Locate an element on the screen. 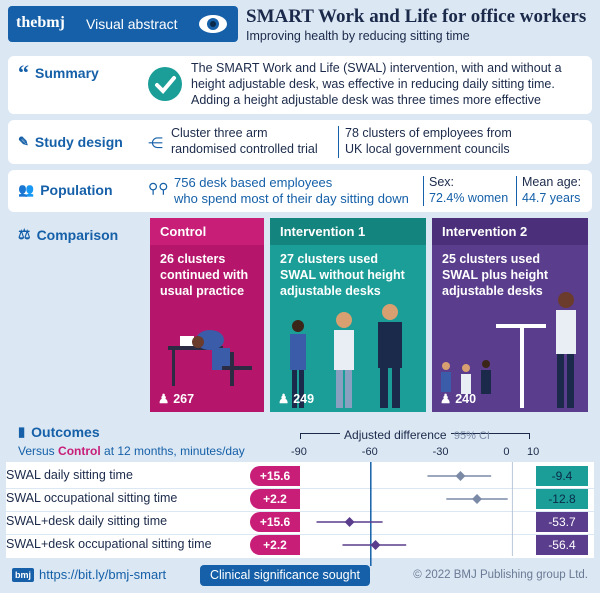 This screenshot has width=600, height=593. forest-plot is located at coordinates (414, 514).